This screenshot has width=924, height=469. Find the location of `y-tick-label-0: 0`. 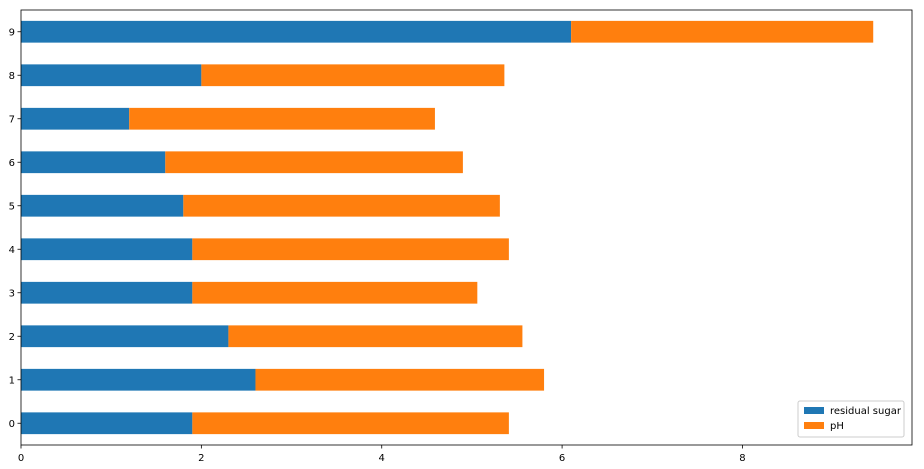

y-tick-label-0: 0 is located at coordinates (12, 424).